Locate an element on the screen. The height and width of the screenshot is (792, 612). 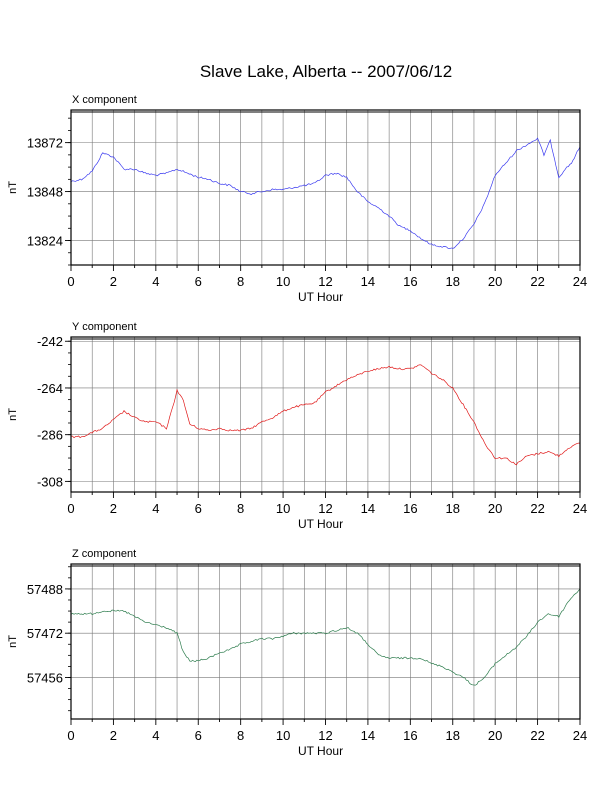
y-tick-label: 13872 is located at coordinates (45, 143).